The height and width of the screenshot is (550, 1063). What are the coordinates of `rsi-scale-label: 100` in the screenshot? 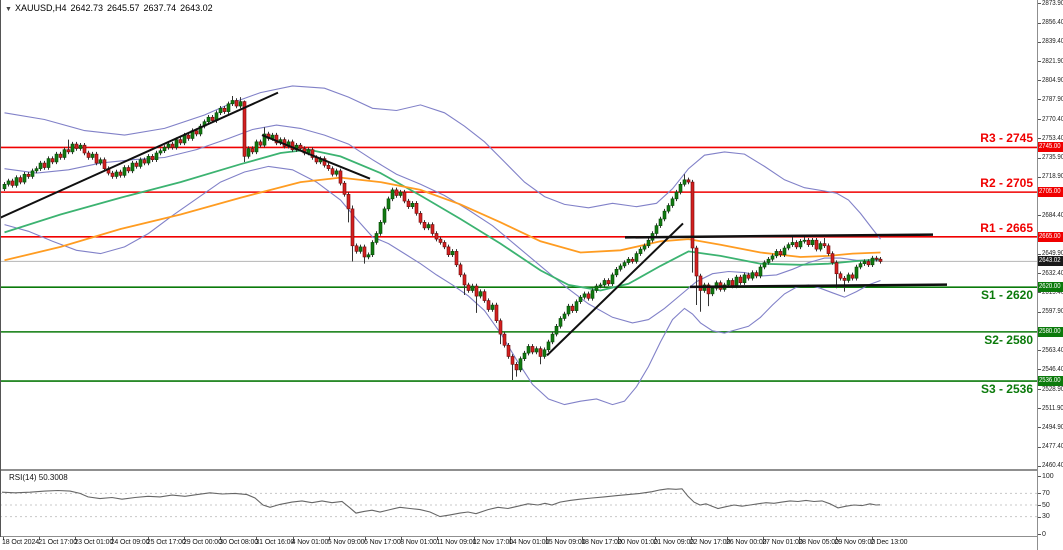 It's located at (1048, 476).